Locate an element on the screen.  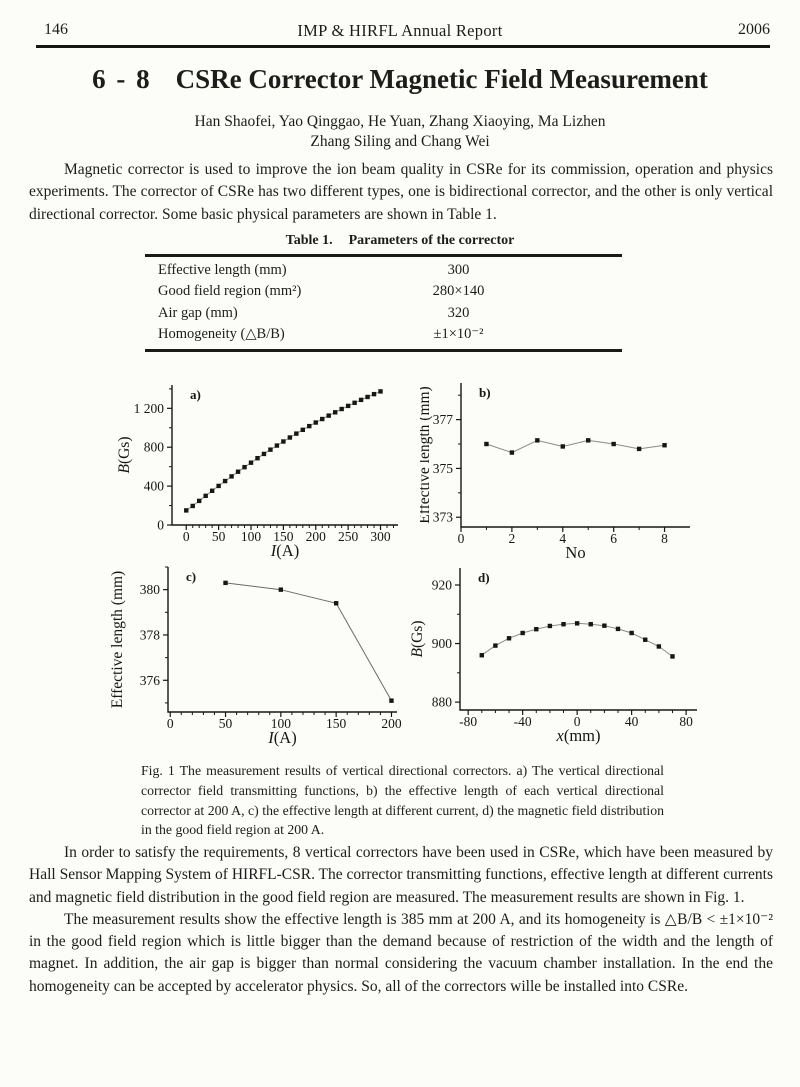
table-caption-title: Parameters of the corrector is located at coordinates (431, 240).